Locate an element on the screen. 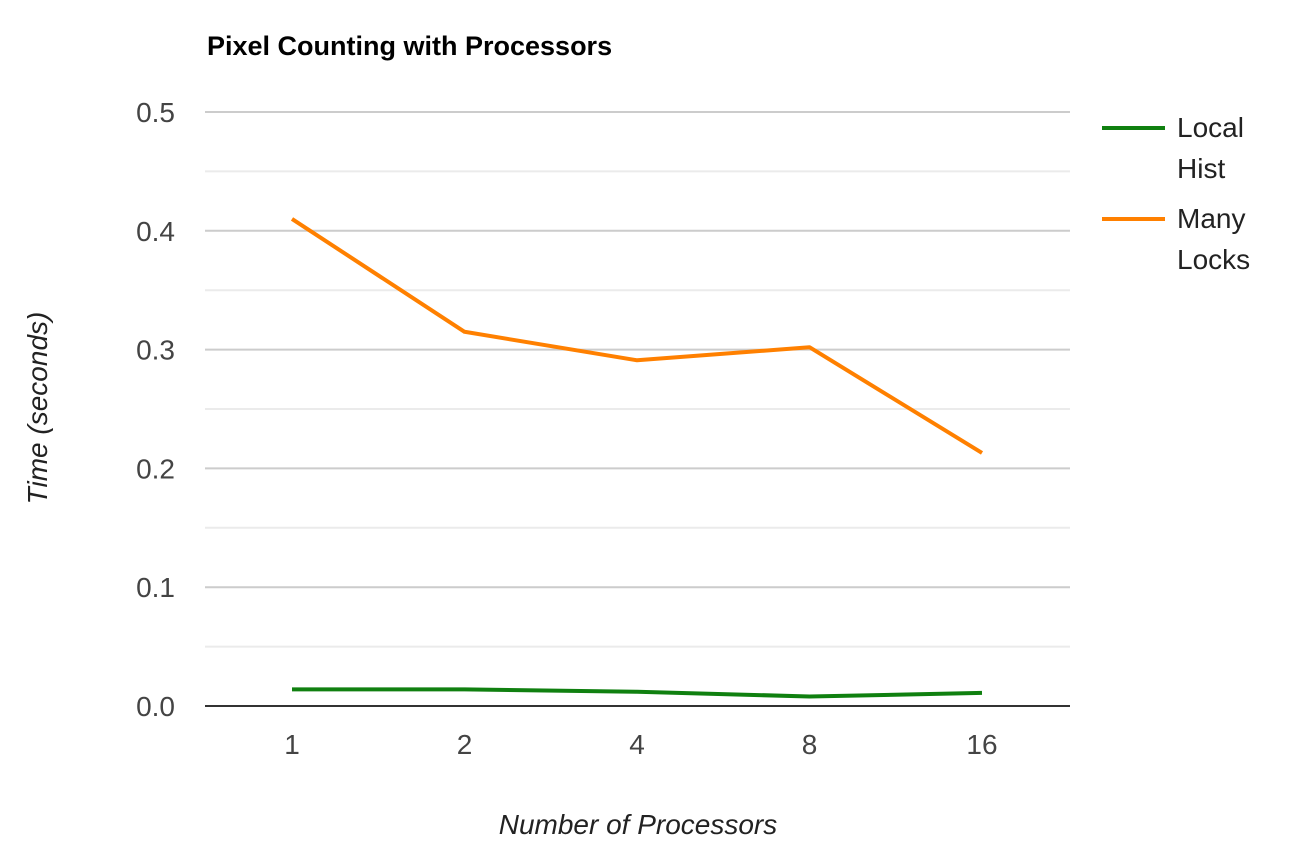 Image resolution: width=1307 pixels, height=860 pixels. y-axis-title: Time (seconds) is located at coordinates (37, 408).